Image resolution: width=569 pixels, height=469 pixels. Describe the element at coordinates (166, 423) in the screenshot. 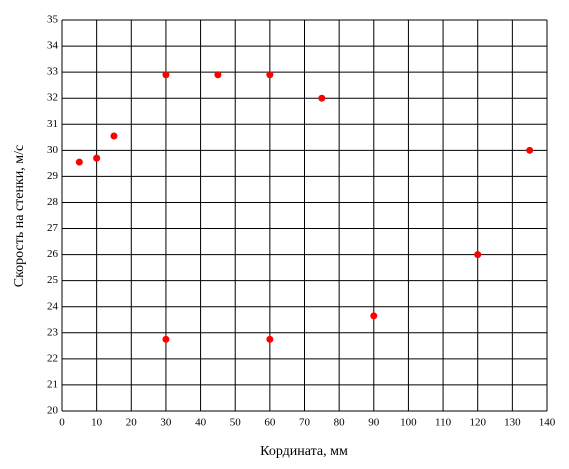

I see `x-tick-label: 30` at that location.